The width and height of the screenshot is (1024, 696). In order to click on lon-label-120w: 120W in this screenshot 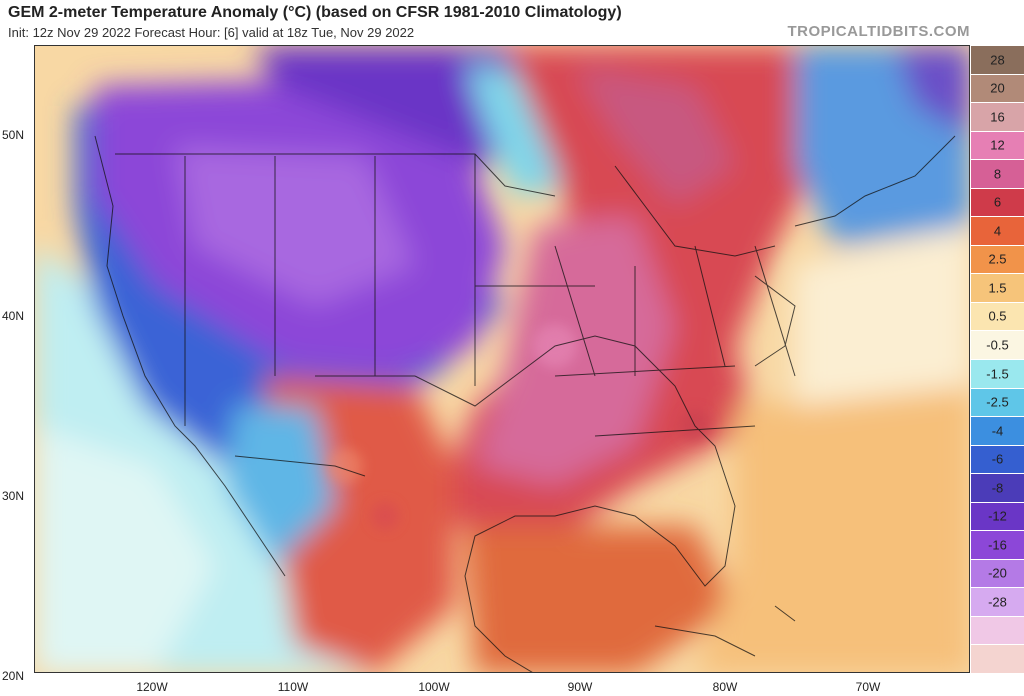, I will do `click(152, 687)`.